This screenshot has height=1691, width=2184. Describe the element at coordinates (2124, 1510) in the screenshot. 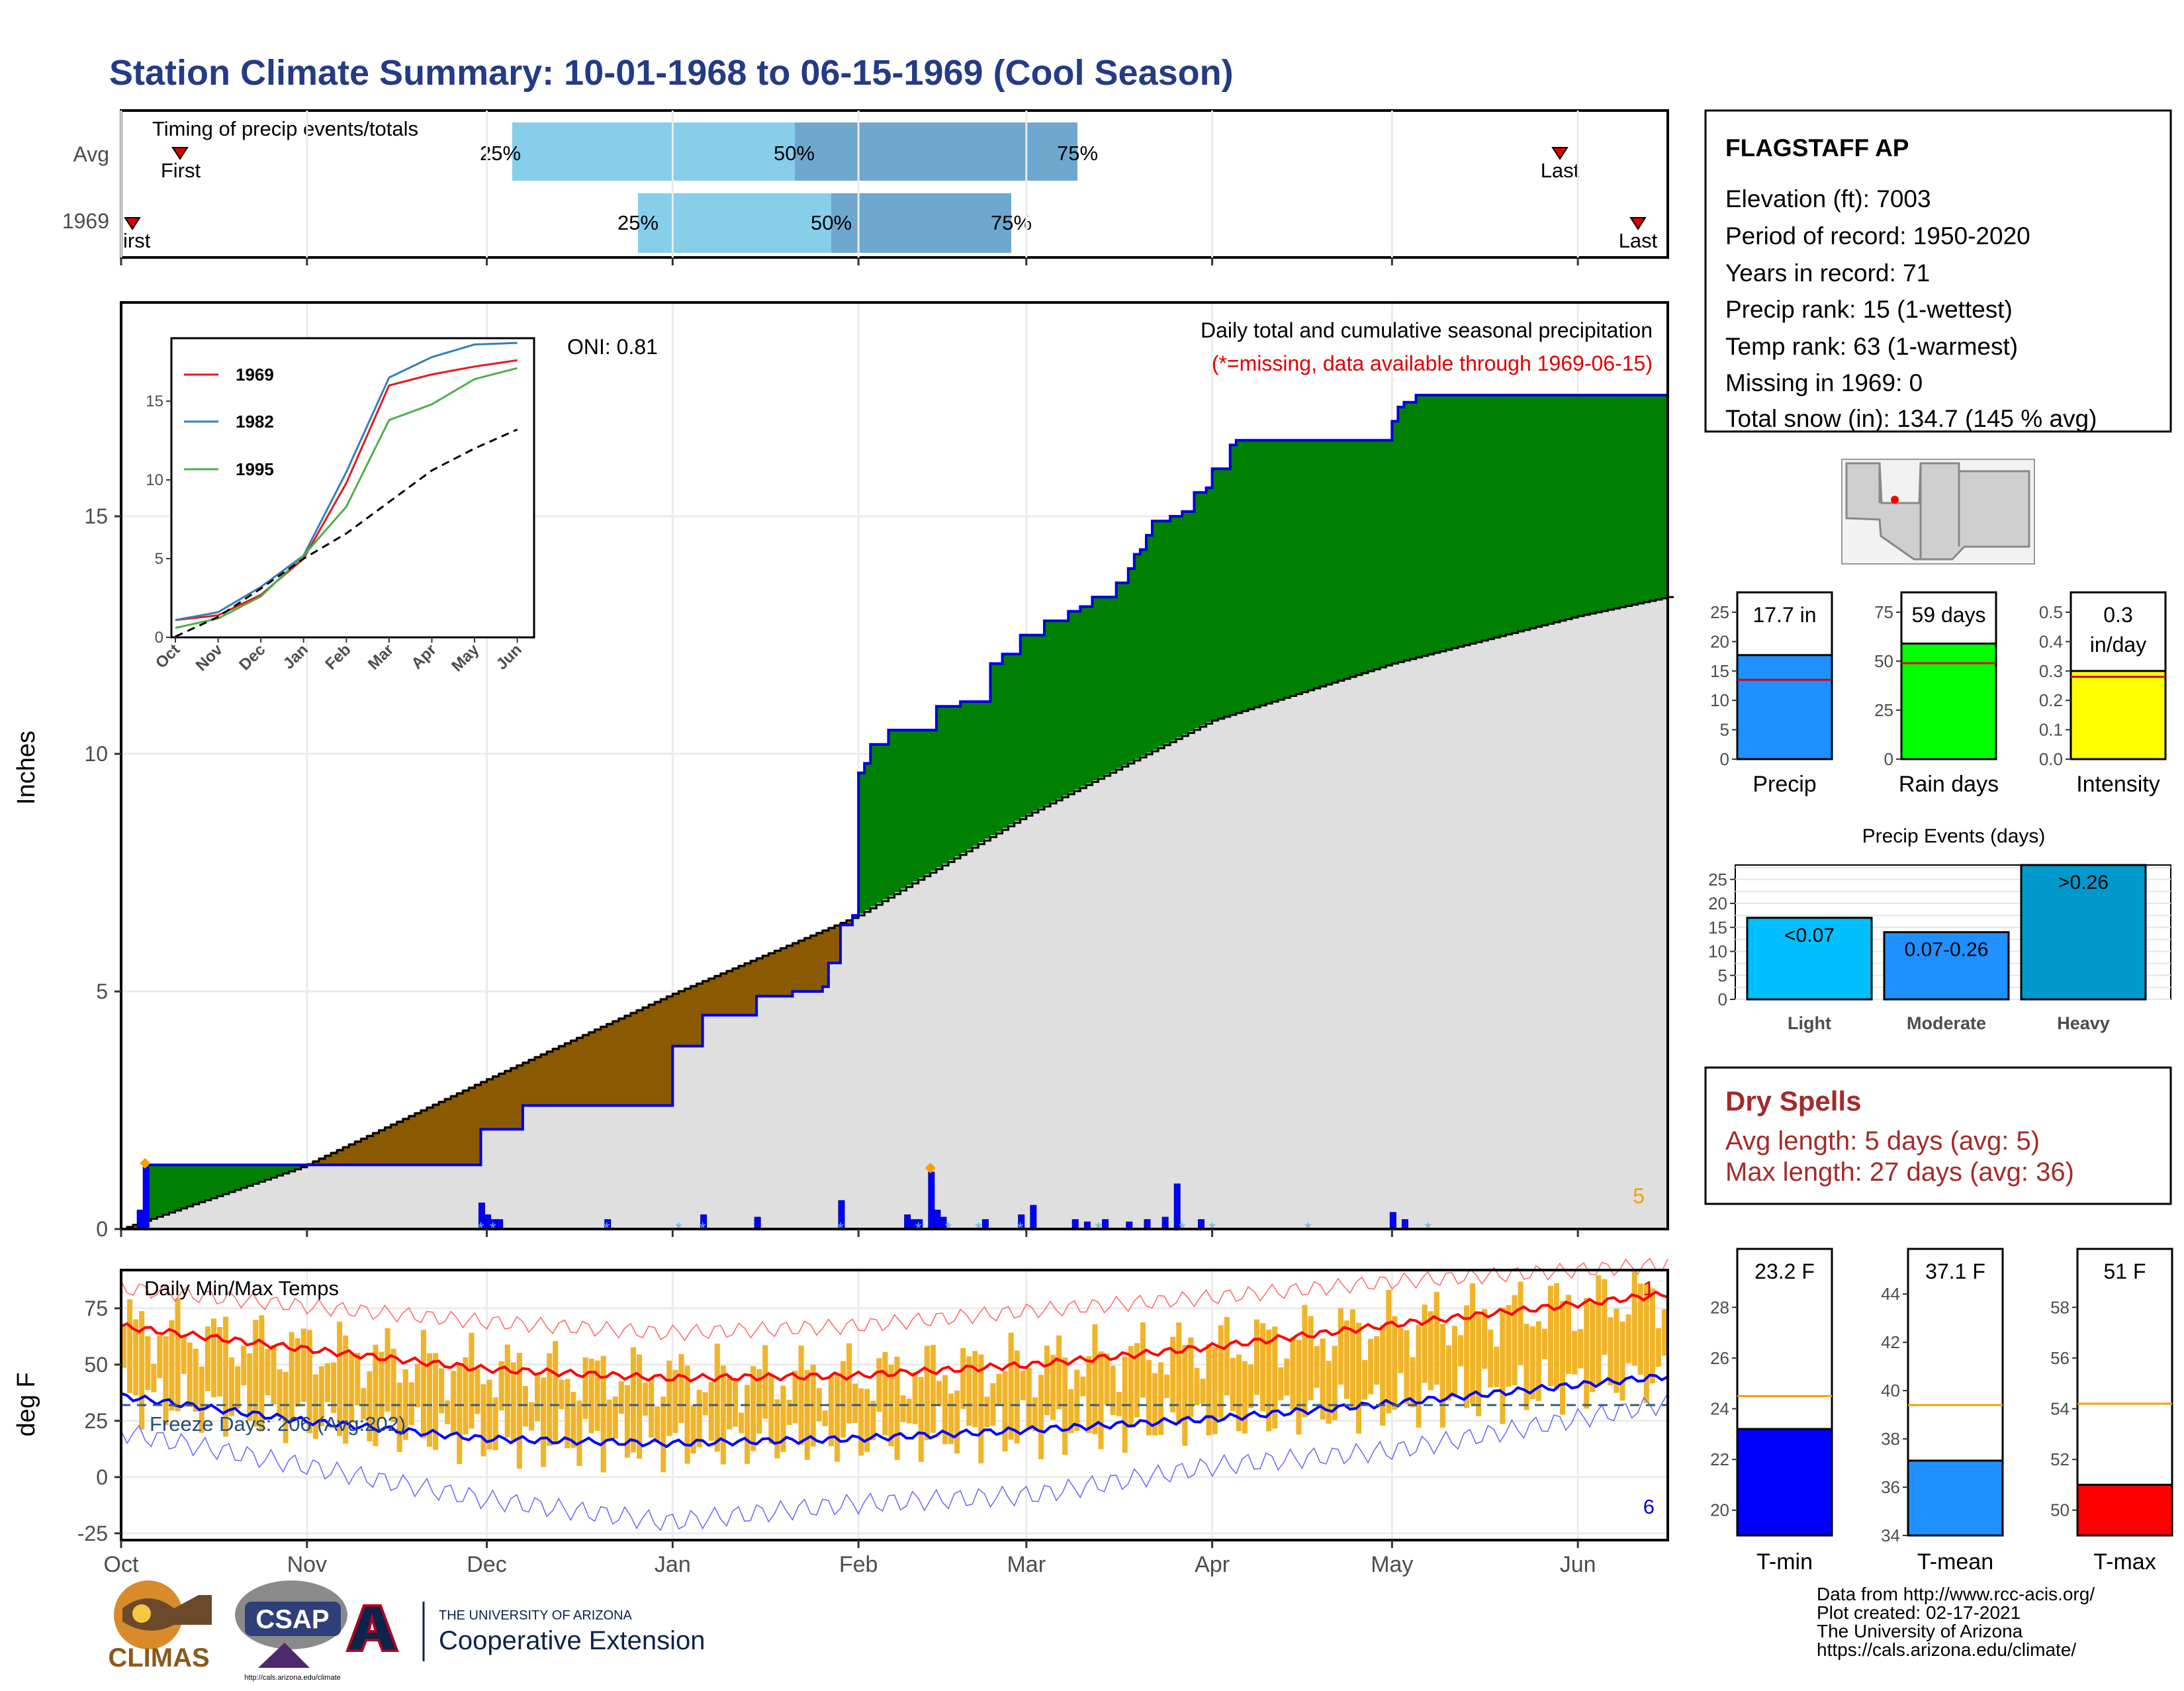

I see `tmax-bar` at that location.